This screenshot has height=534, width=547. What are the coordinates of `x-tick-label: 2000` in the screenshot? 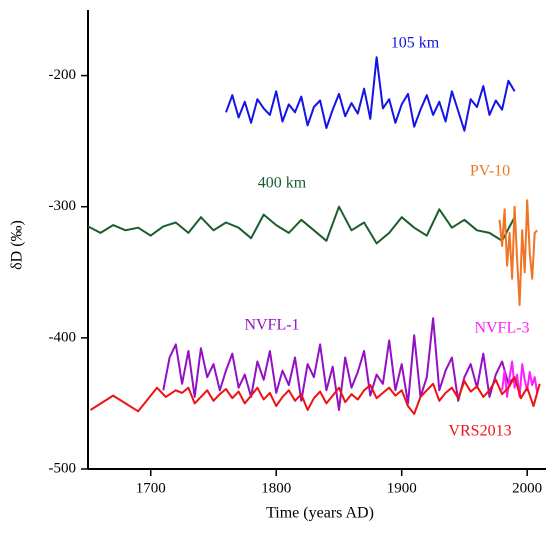 It's located at (527, 488).